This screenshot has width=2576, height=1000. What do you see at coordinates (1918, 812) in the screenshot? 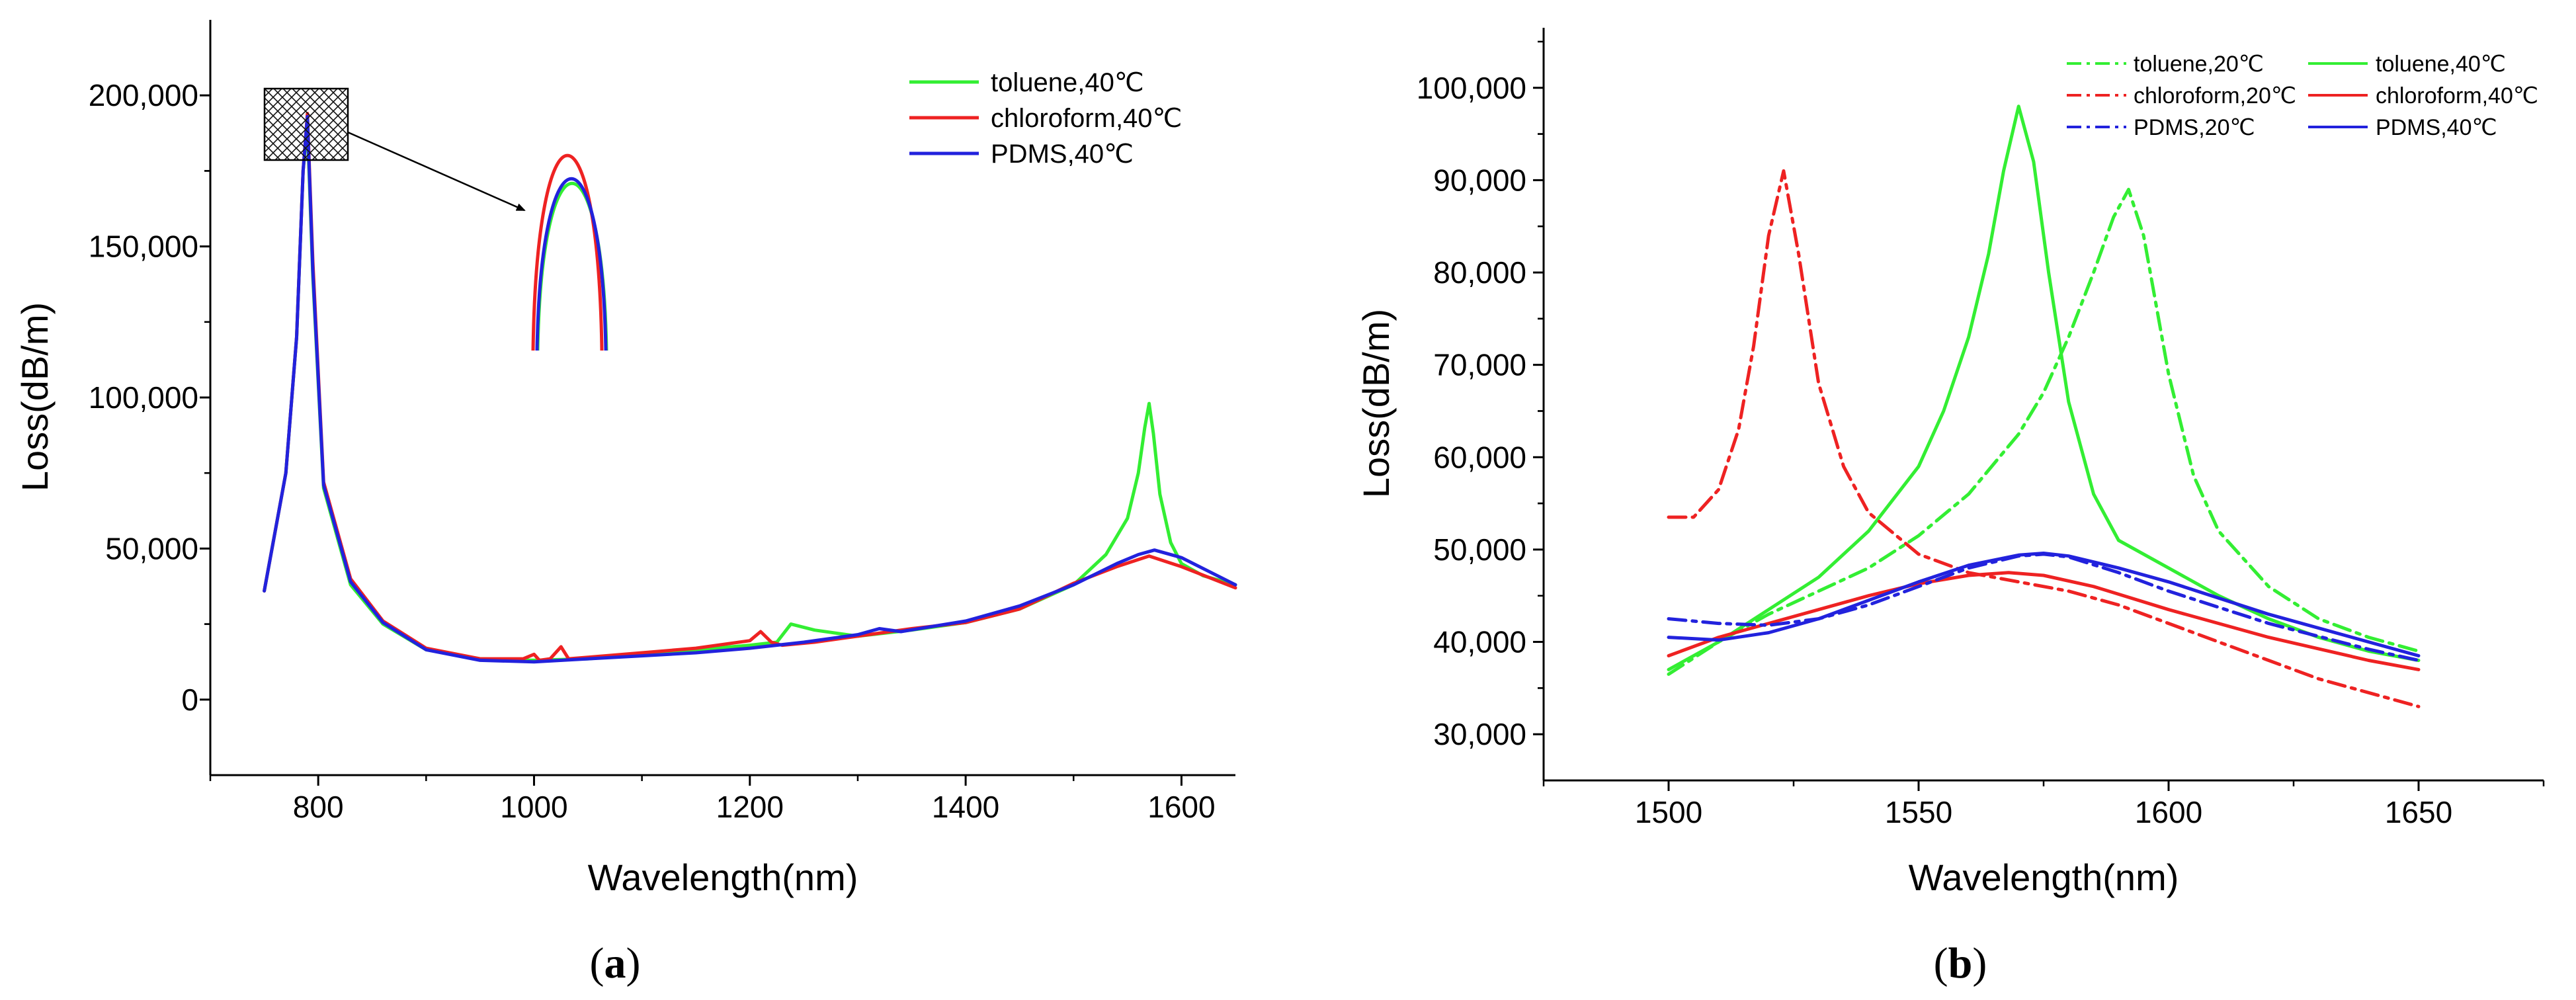
I see `panel-b-x-tick-label: 1550` at bounding box center [1918, 812].